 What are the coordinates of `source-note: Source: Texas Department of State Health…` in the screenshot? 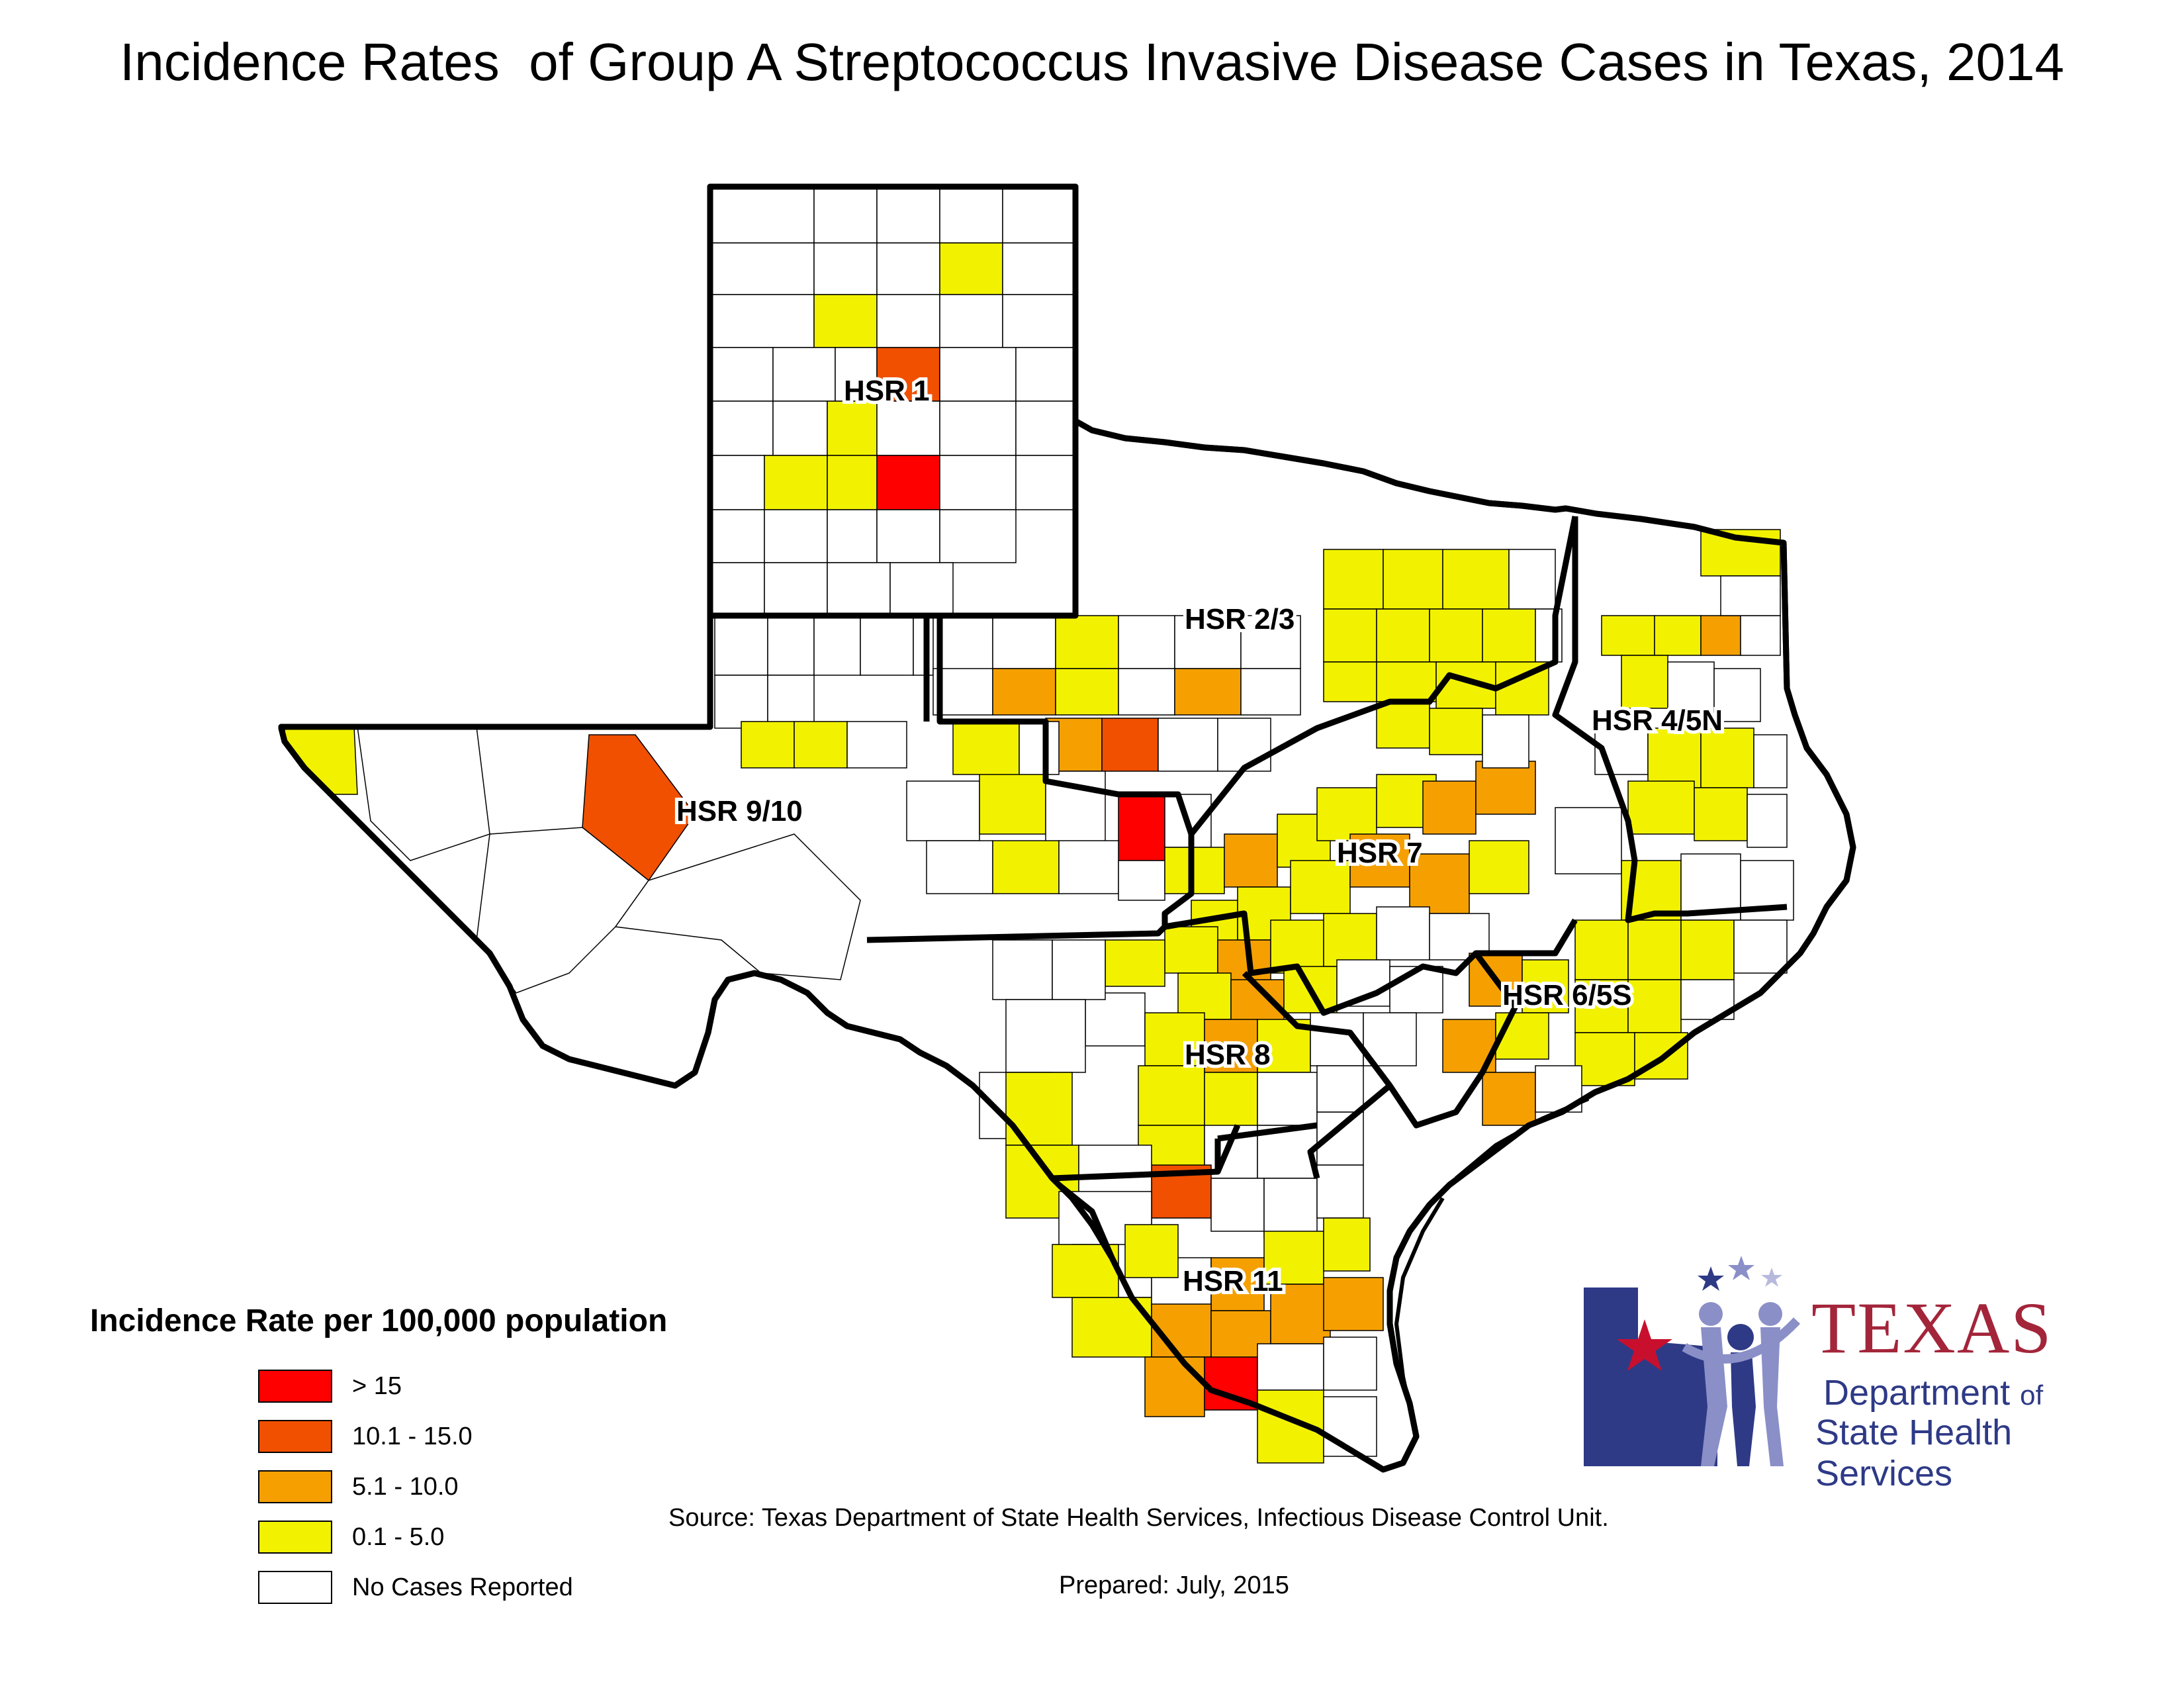 It's located at (1139, 1518).